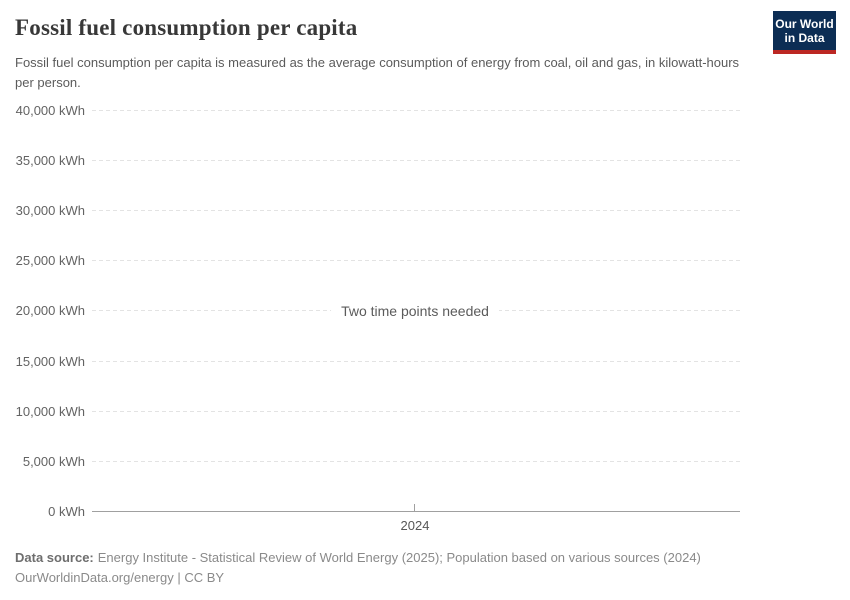  I want to click on grid-row-5000: 5,000 kWh, so click(370, 461).